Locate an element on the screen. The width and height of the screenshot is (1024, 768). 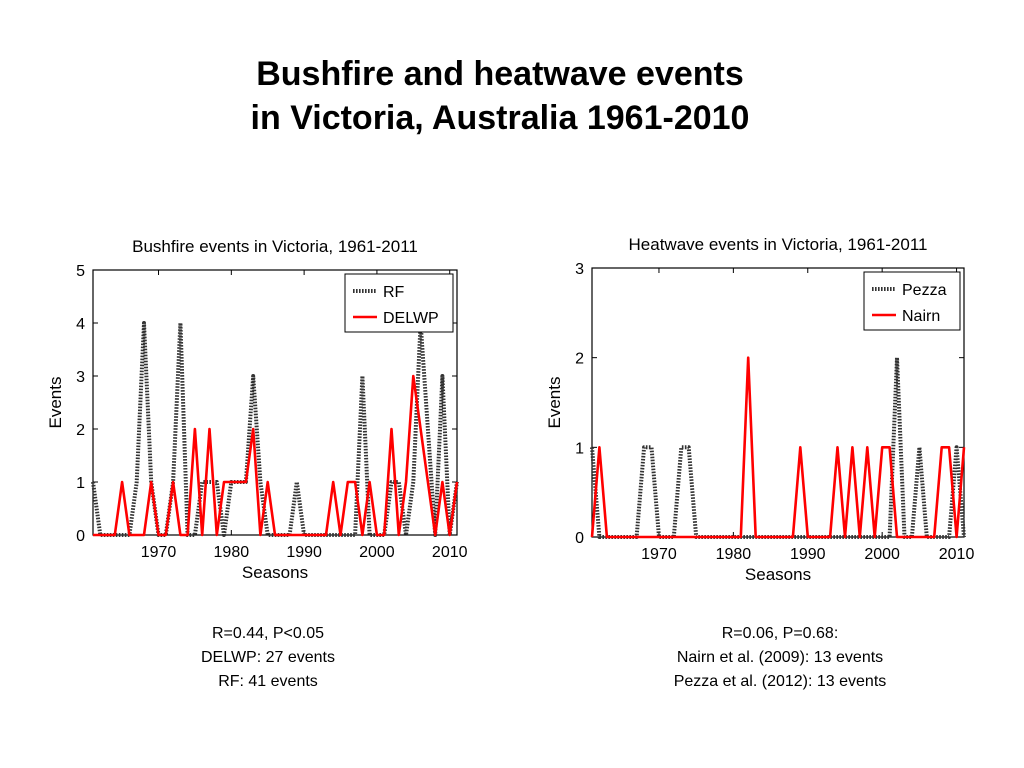
caption-line: Nairn et al. (2009): 13 events is located at coordinates (780, 657).